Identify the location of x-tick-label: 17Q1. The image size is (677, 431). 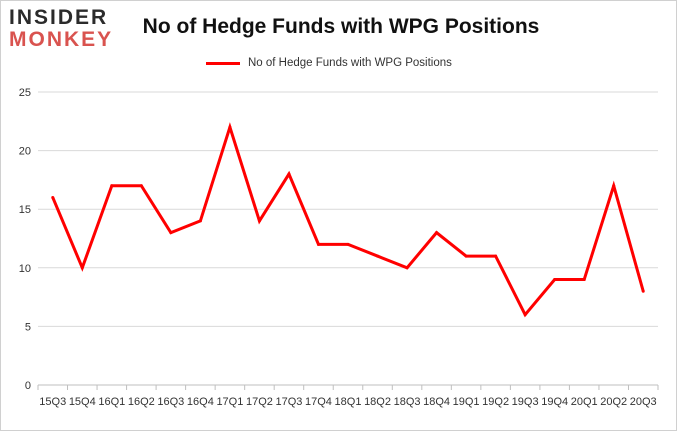
(229, 402).